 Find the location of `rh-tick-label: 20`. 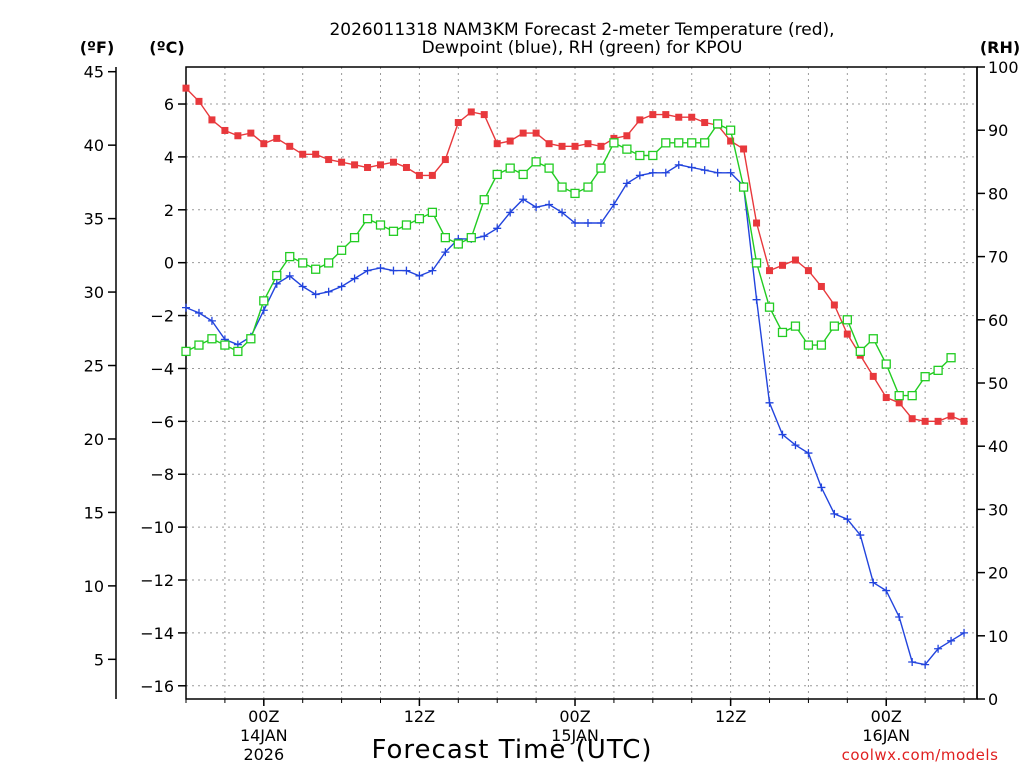

rh-tick-label: 20 is located at coordinates (998, 573).